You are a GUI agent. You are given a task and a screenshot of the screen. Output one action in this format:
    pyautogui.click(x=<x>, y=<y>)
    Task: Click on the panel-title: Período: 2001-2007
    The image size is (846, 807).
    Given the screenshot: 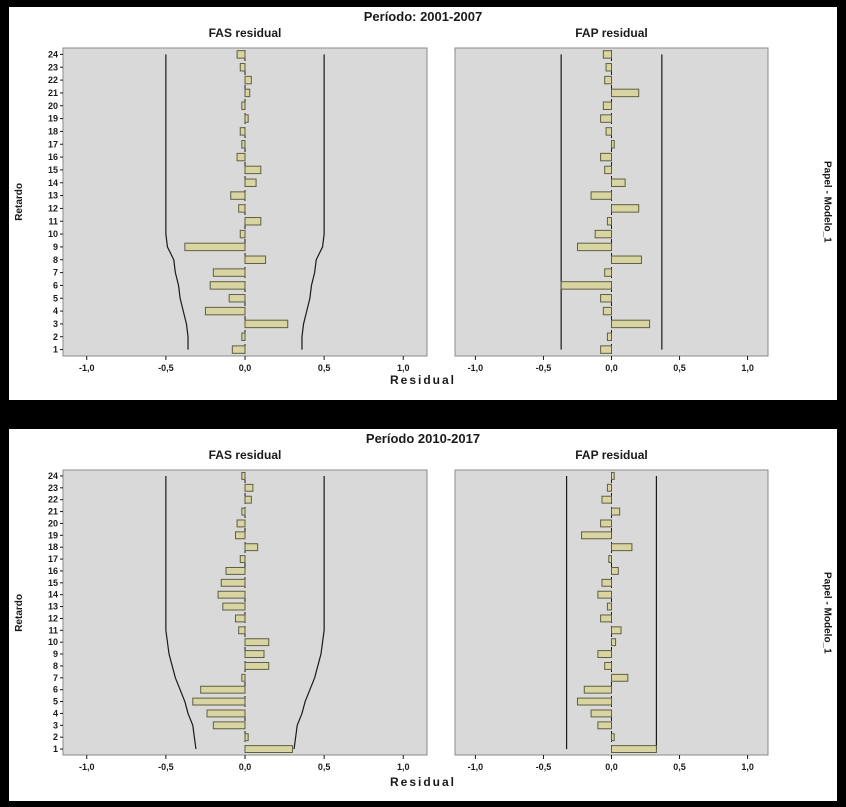 What is the action you would take?
    pyautogui.click(x=423, y=16)
    